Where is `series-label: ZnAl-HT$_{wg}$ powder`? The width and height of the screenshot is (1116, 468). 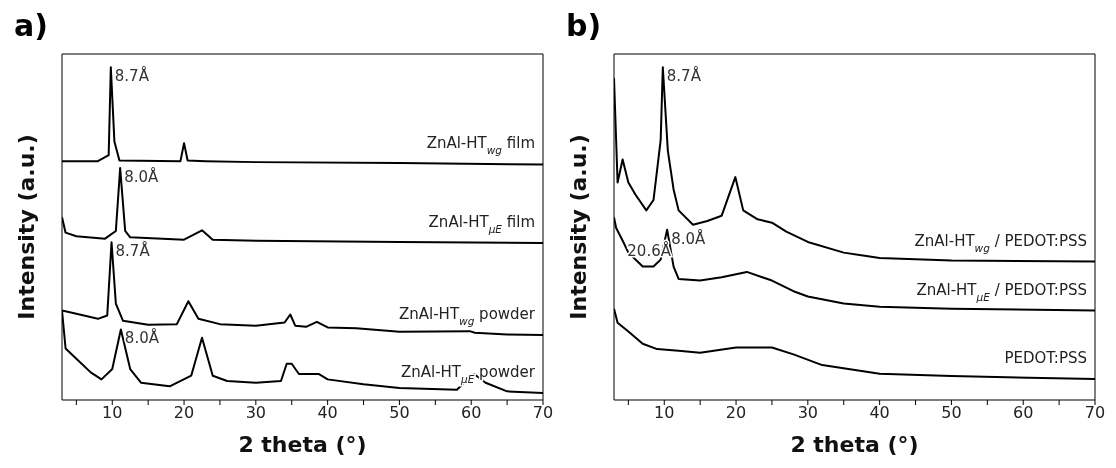
series-label: ZnAl-HT$_{wg}$ powder is located at coordinates (467, 316).